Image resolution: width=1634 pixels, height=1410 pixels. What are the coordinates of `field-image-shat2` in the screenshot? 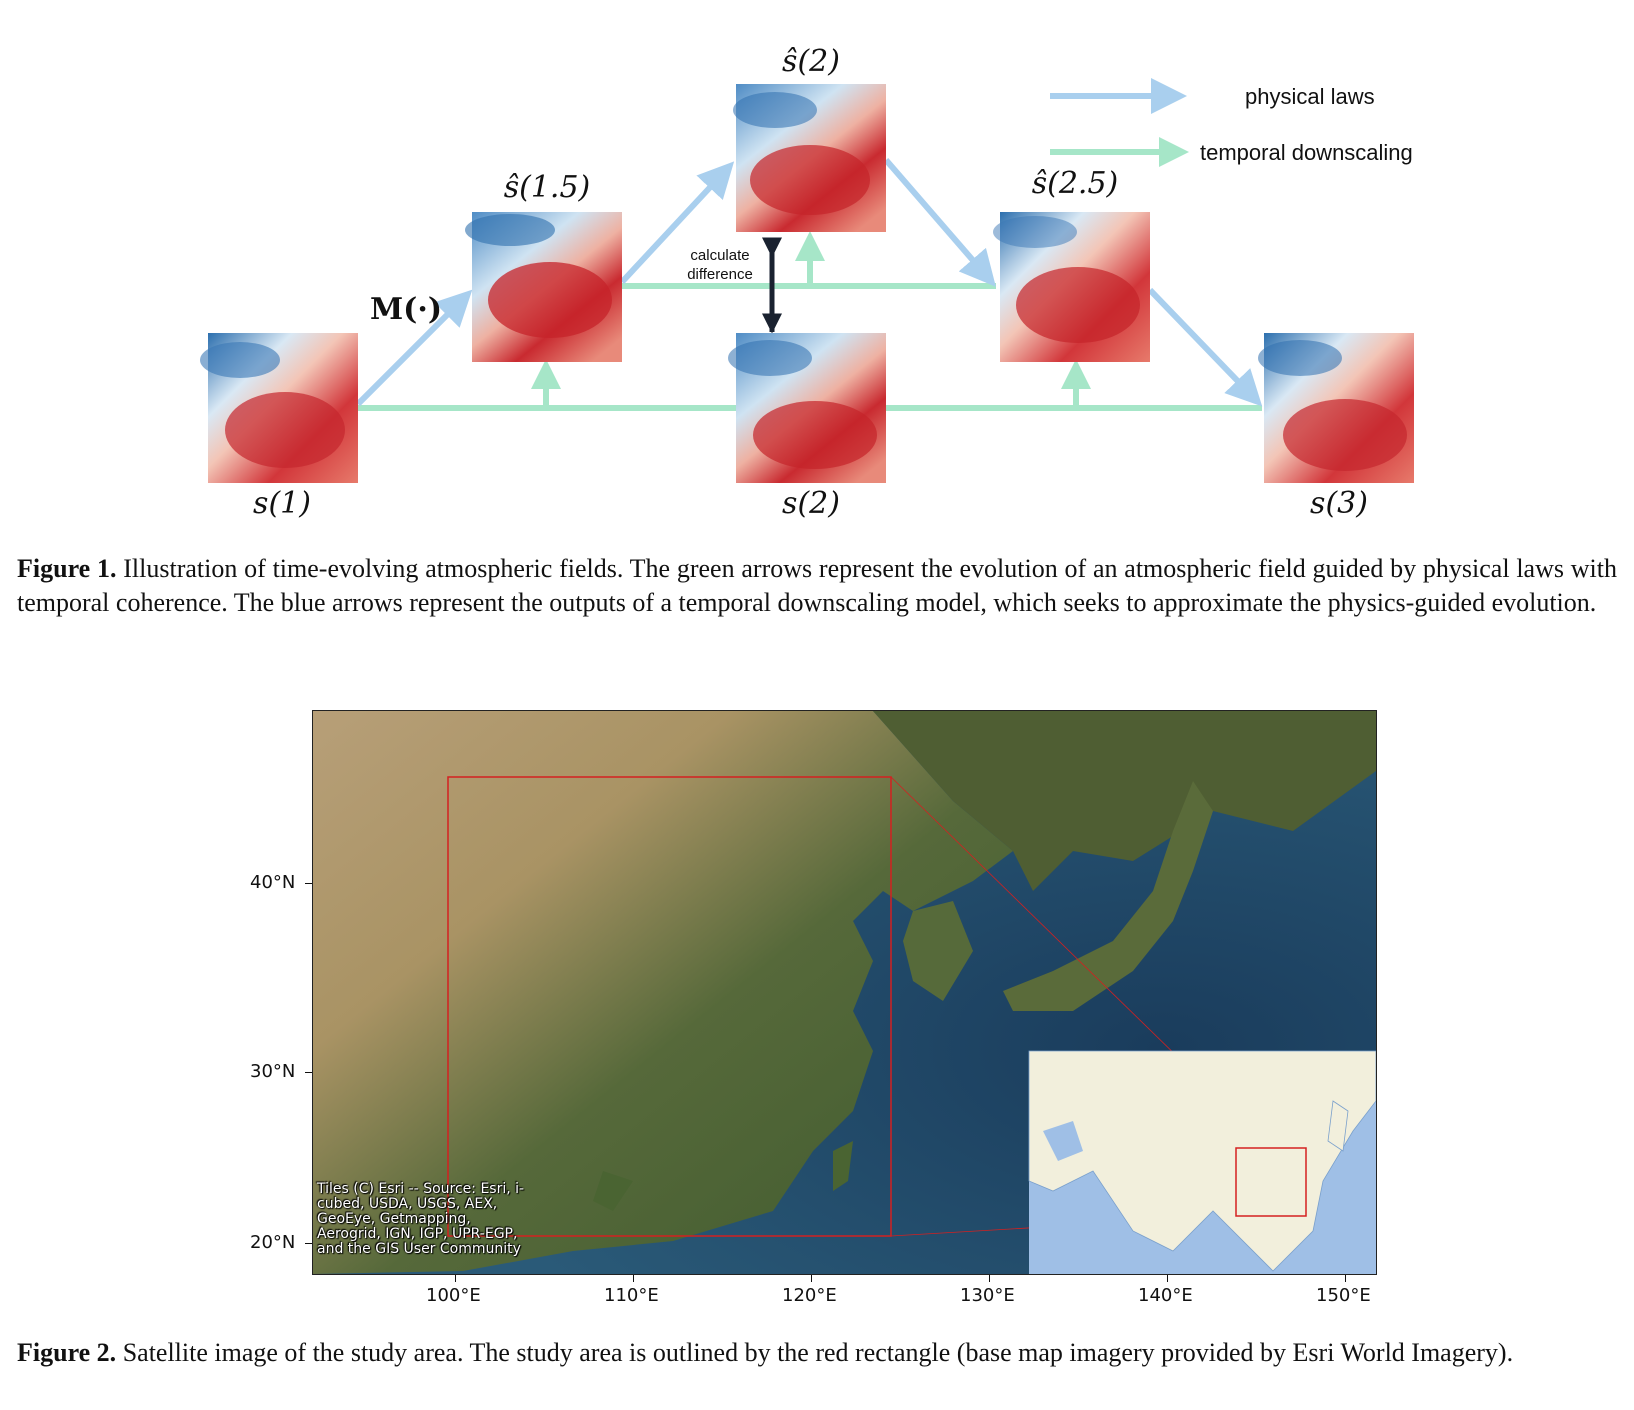 It's located at (809, 158).